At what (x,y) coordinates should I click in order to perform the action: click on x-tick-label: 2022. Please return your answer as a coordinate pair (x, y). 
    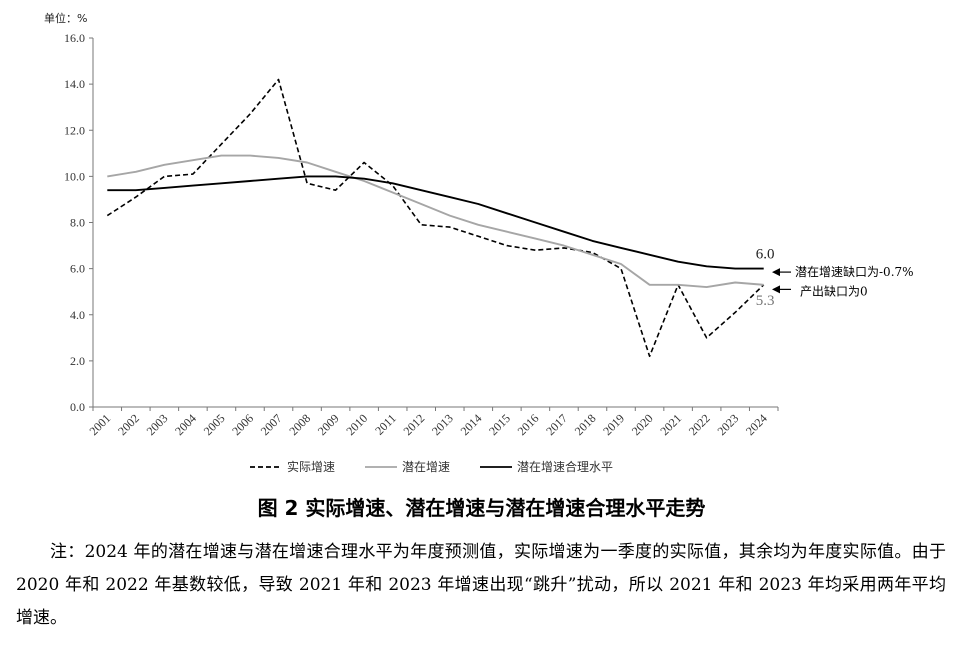
    Looking at the image, I should click on (699, 424).